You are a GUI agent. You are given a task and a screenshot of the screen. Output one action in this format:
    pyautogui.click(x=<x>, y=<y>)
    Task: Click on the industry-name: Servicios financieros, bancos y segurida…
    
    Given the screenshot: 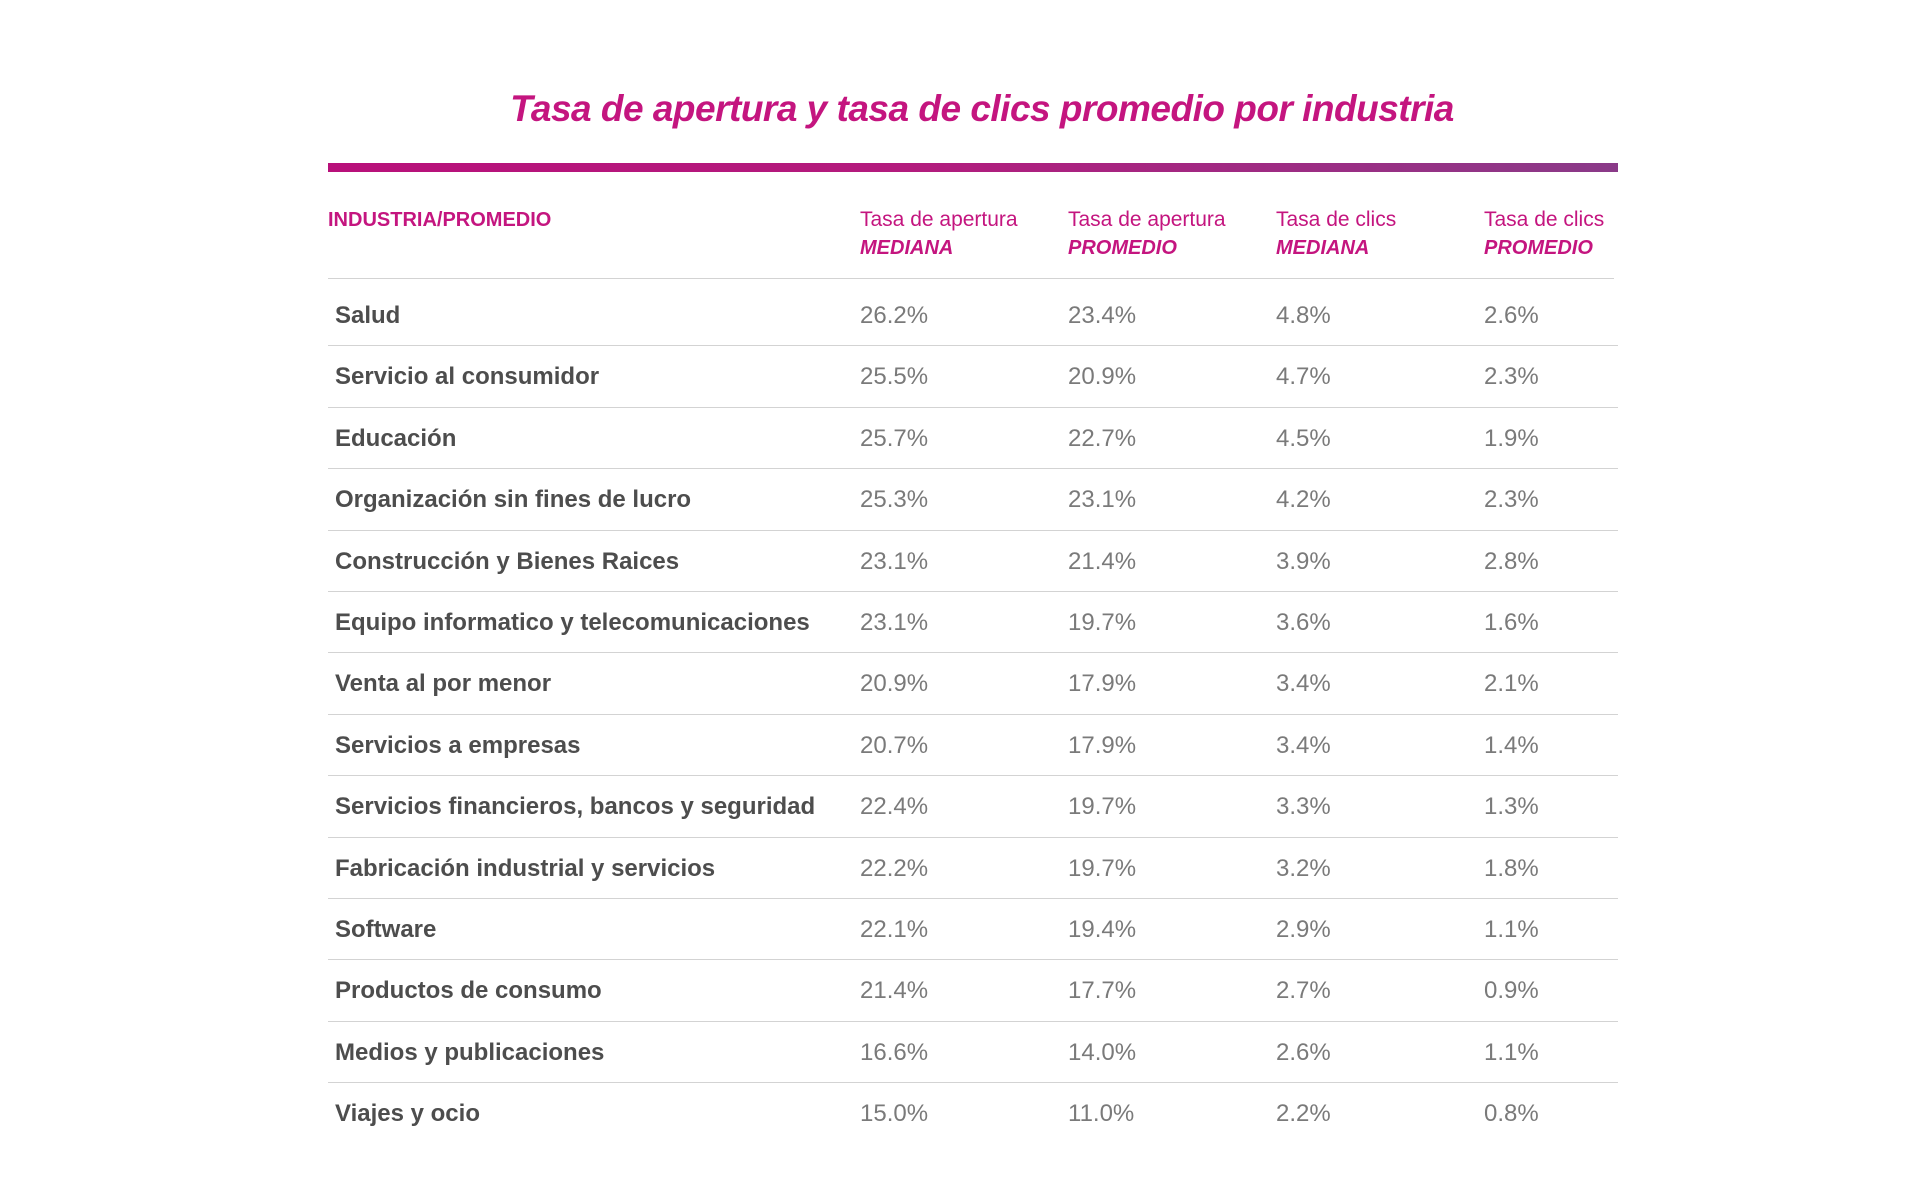 What is the action you would take?
    pyautogui.click(x=575, y=807)
    